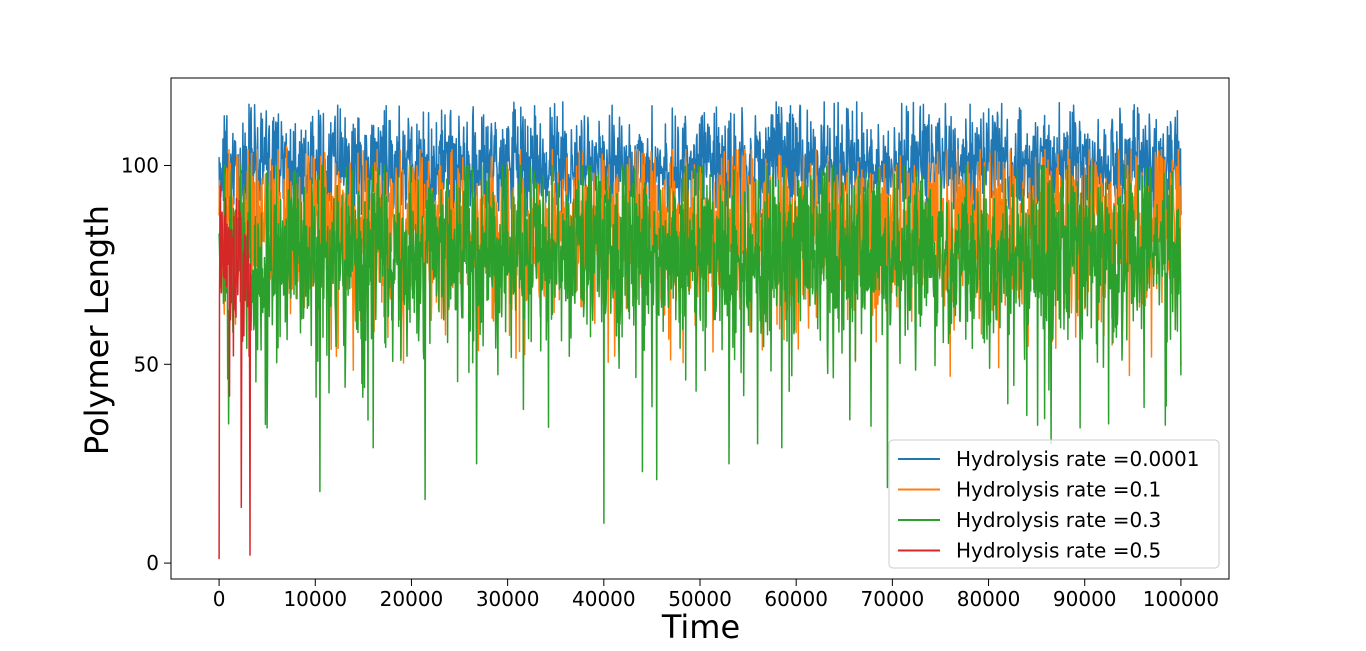  What do you see at coordinates (235, 372) in the screenshot?
I see `series-line` at bounding box center [235, 372].